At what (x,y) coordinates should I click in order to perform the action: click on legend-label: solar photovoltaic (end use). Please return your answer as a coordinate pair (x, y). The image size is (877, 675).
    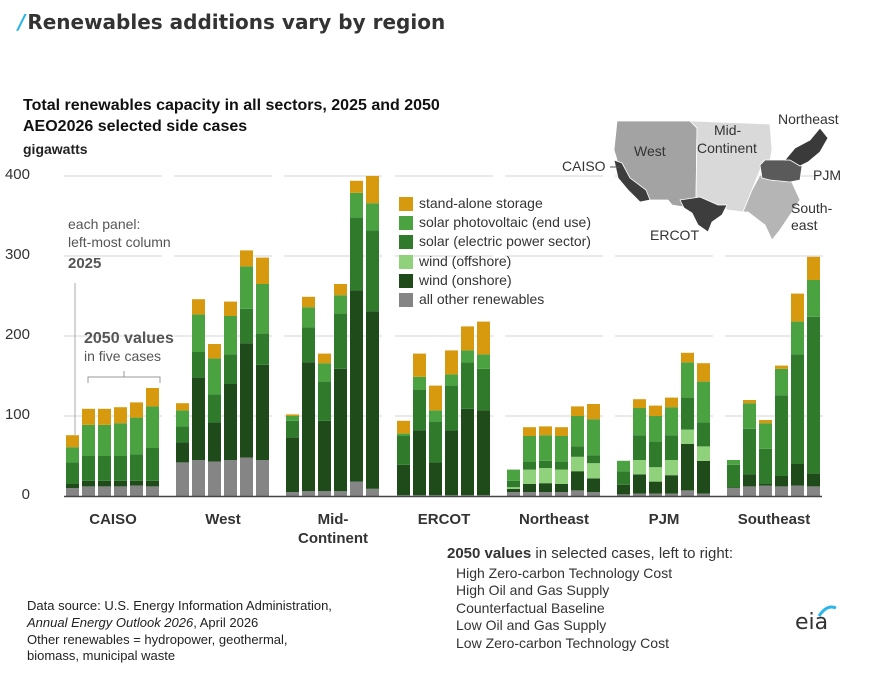
    Looking at the image, I should click on (505, 222).